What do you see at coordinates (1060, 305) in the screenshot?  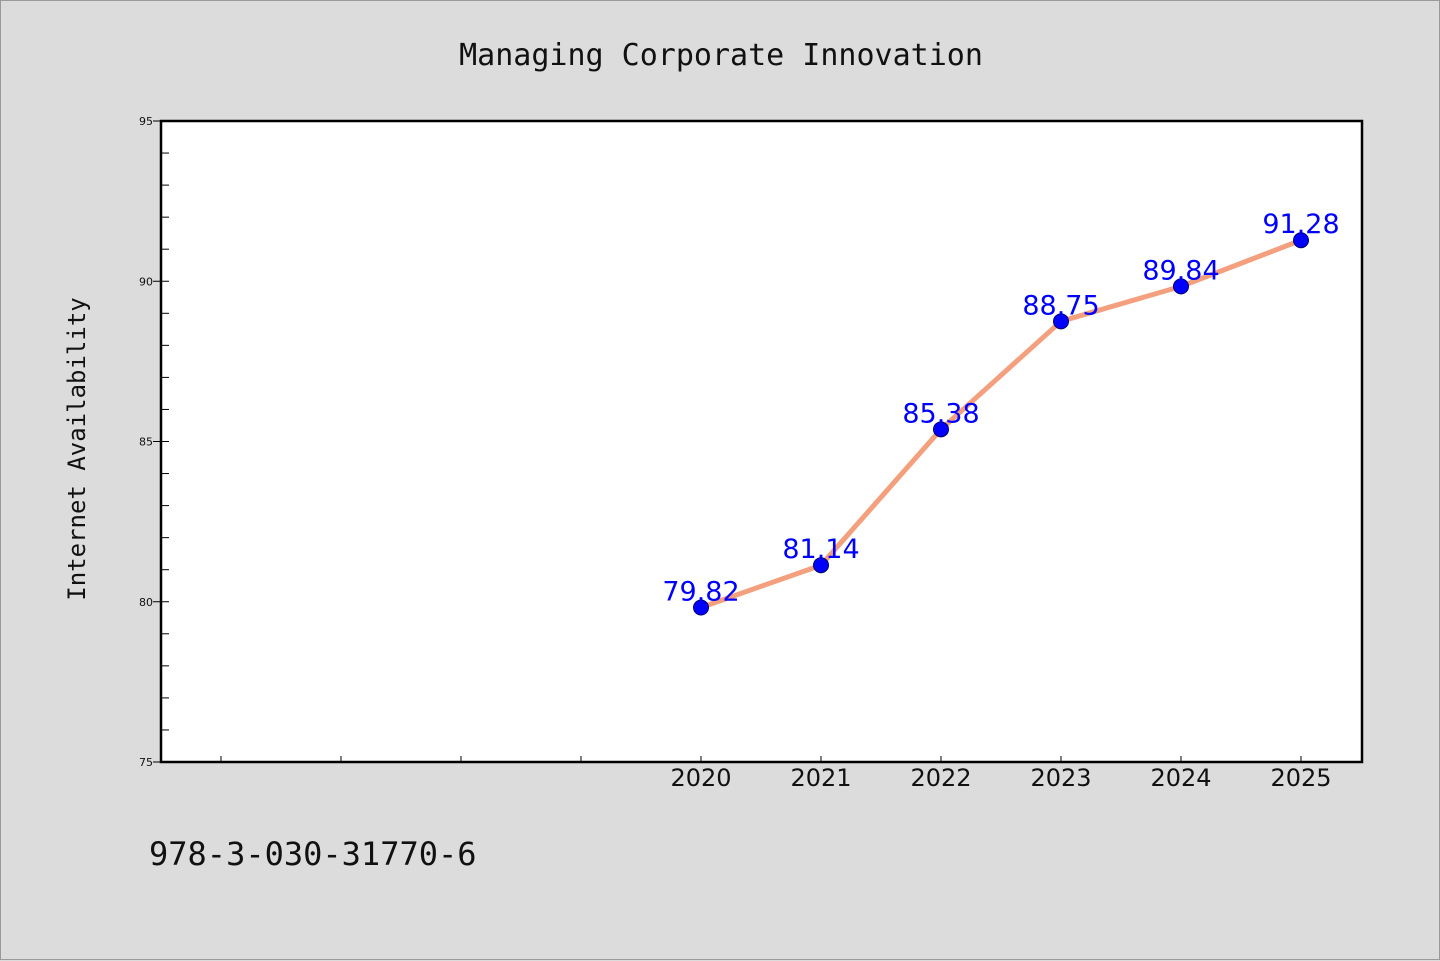 I see `data-label: 88.75` at bounding box center [1060, 305].